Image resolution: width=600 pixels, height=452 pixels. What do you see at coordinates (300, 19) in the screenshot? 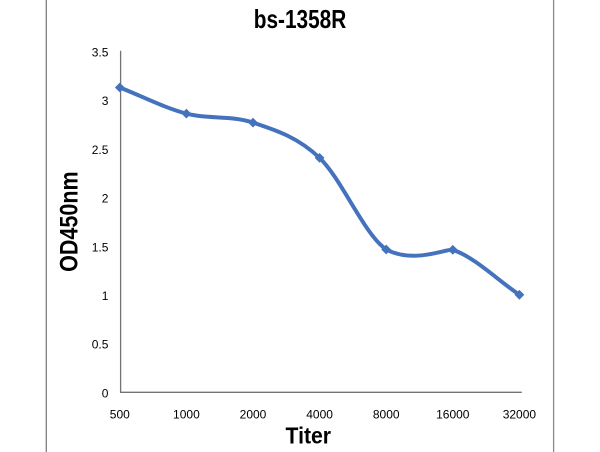
I see `svg-text: bs-1358R` at bounding box center [300, 19].